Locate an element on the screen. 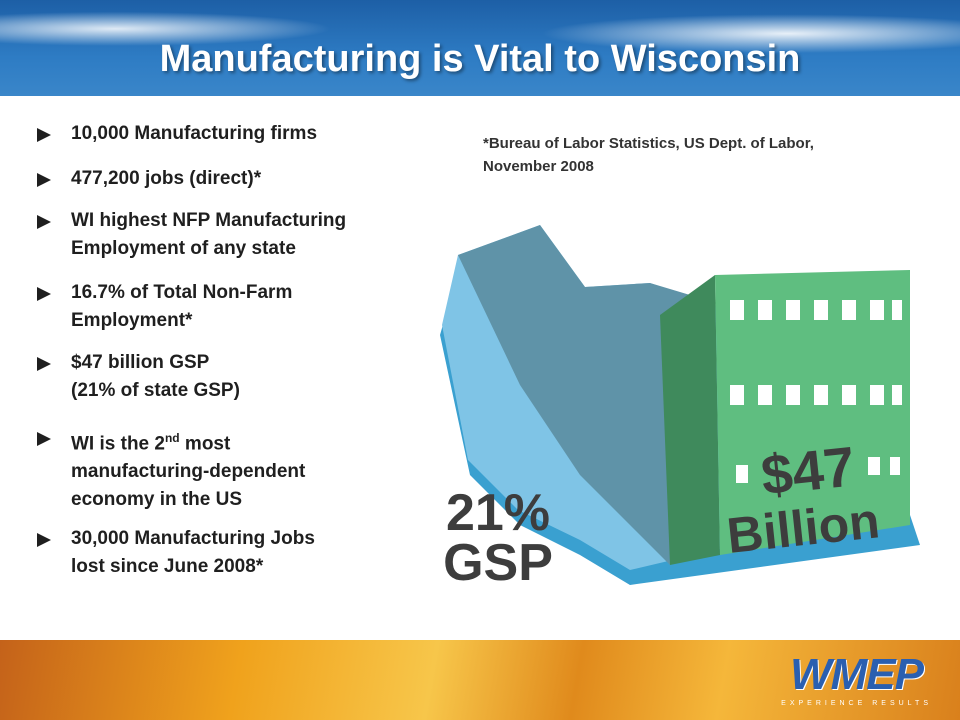 This screenshot has height=720, width=960. bullet-line: manufacturing-dependent is located at coordinates (188, 472).